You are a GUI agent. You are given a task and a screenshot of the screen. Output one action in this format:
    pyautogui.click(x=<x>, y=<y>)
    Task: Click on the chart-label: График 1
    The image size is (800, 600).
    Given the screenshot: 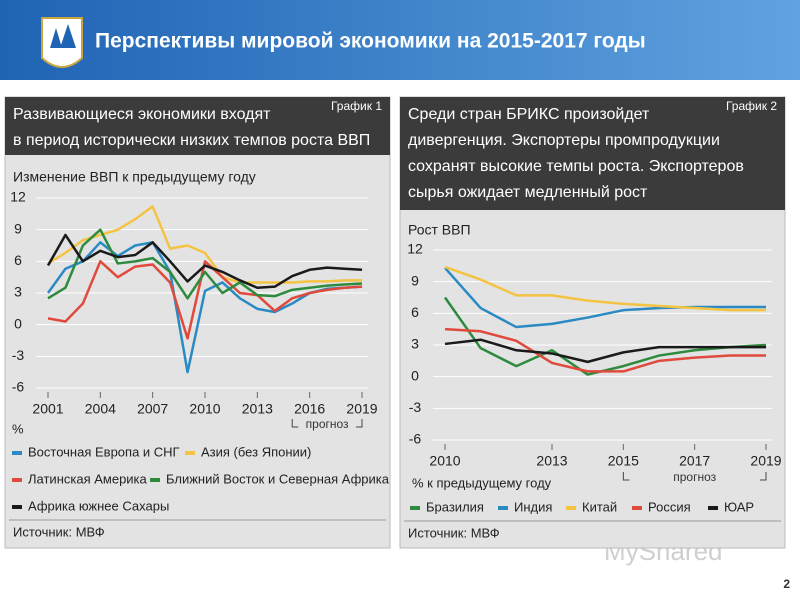 What is the action you would take?
    pyautogui.click(x=356, y=106)
    